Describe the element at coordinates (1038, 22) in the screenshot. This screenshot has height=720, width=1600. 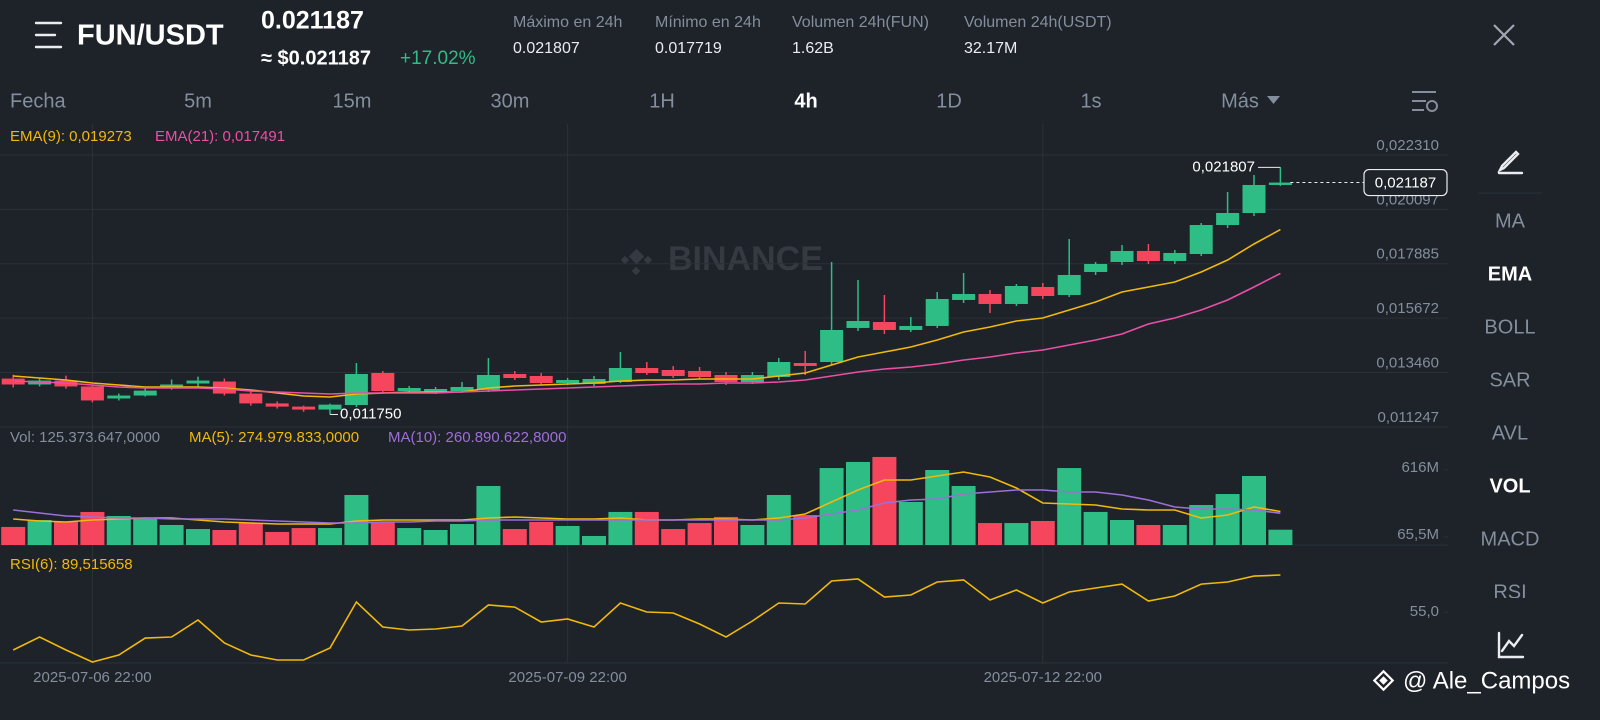
I see `stat-label: Volumen 24h(USDT)` at that location.